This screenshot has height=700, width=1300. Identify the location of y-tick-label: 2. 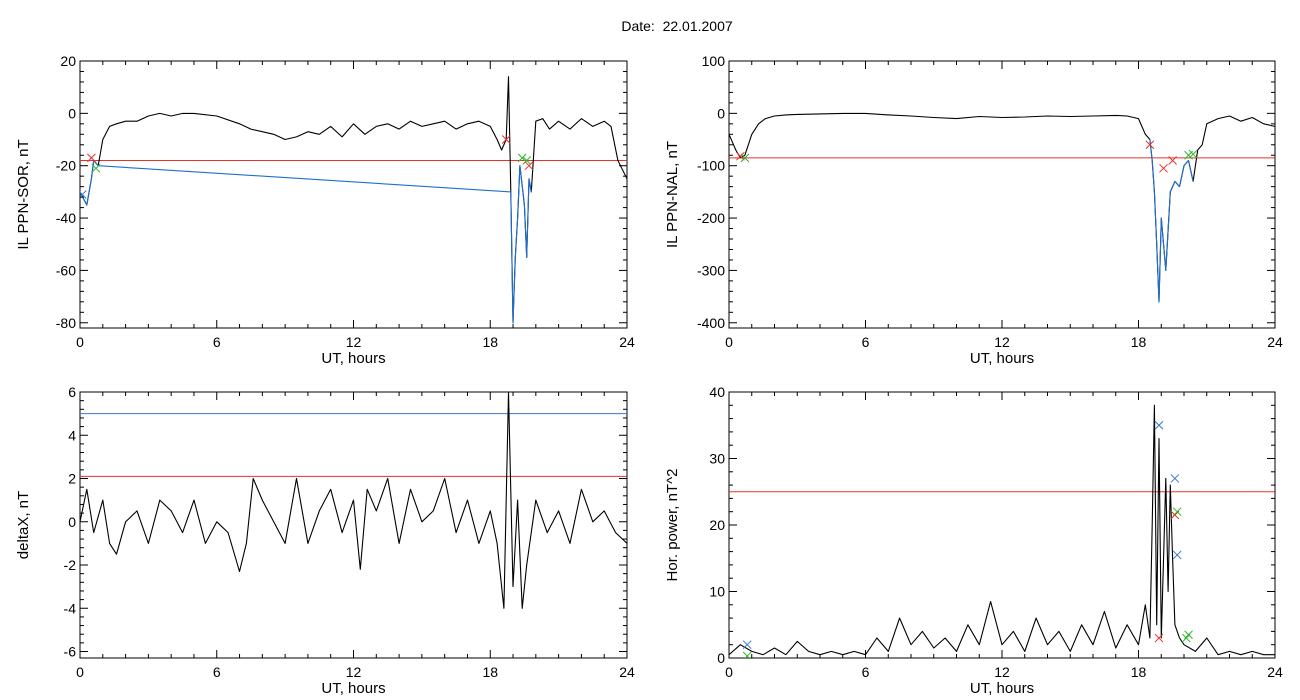
(72, 479).